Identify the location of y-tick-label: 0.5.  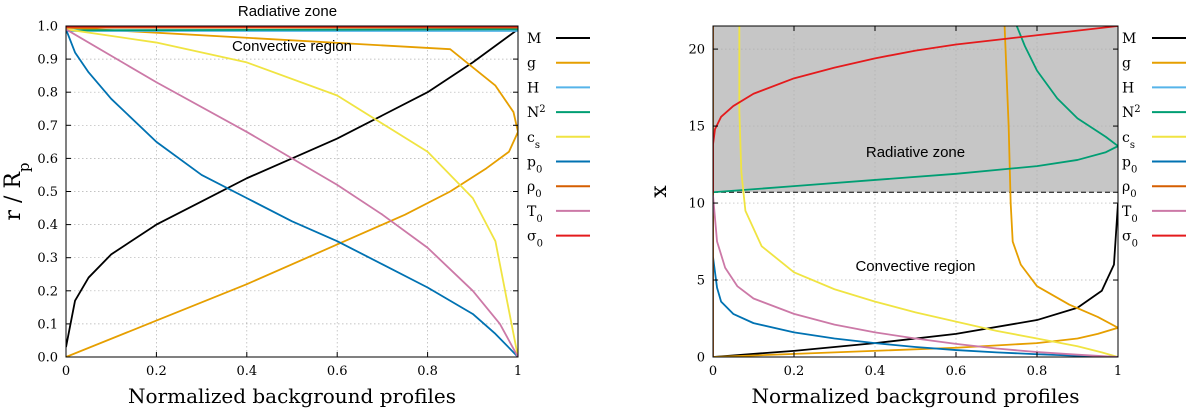
(47, 192).